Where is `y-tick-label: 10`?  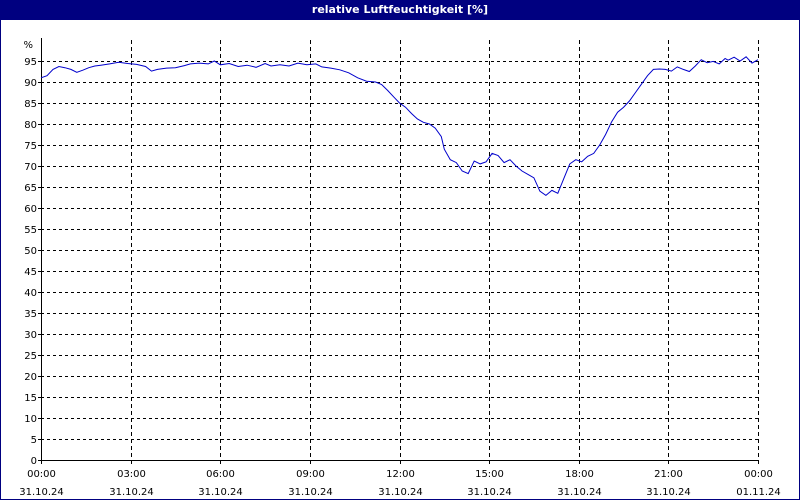
y-tick-label: 10 is located at coordinates (30, 419).